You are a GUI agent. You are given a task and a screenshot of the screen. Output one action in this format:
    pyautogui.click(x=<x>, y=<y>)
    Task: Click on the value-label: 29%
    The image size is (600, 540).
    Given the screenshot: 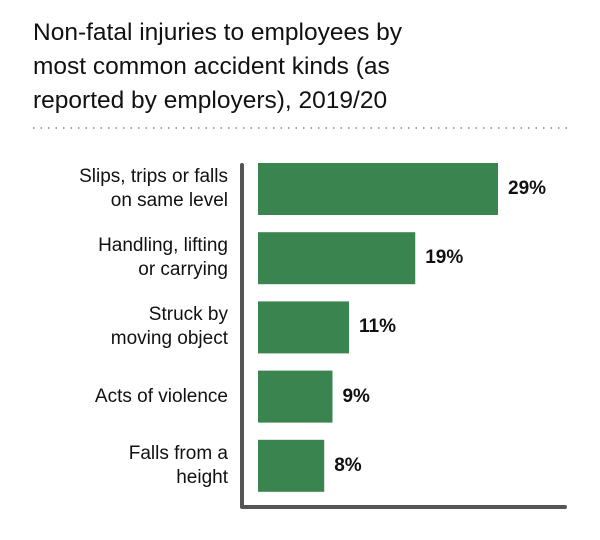 What is the action you would take?
    pyautogui.click(x=527, y=188)
    